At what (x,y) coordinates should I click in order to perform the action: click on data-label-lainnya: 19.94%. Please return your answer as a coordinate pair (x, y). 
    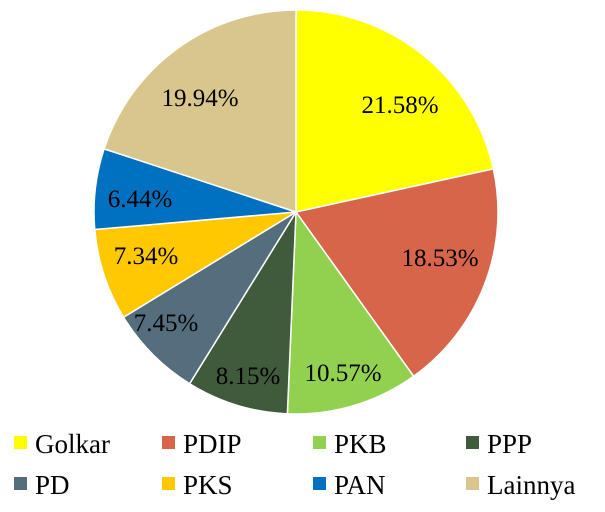
    Looking at the image, I should click on (199, 98).